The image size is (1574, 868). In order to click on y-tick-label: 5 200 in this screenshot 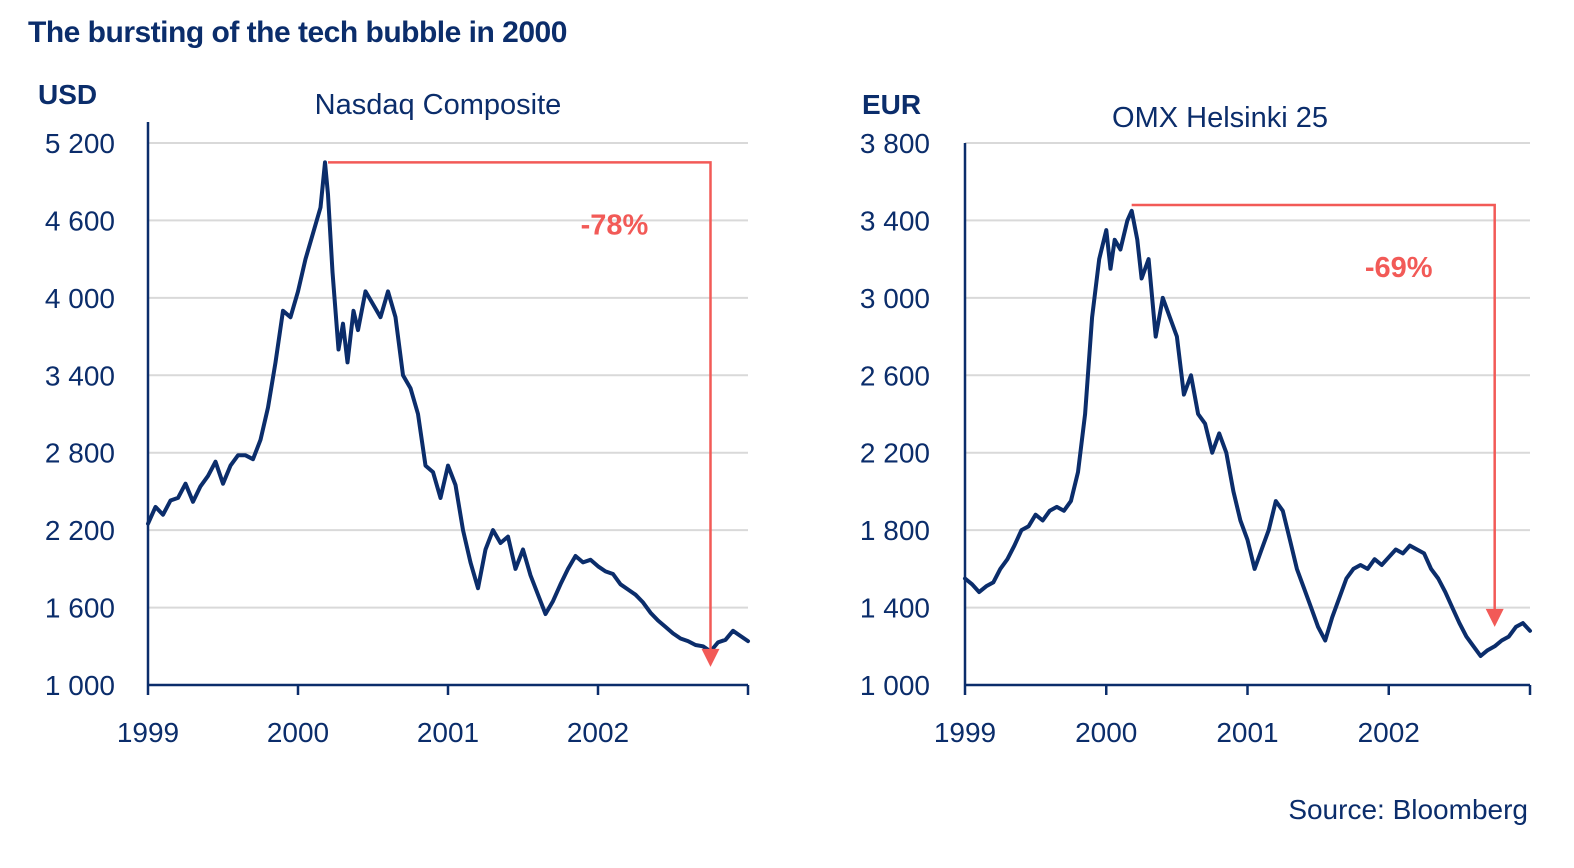, I will do `click(80, 143)`.